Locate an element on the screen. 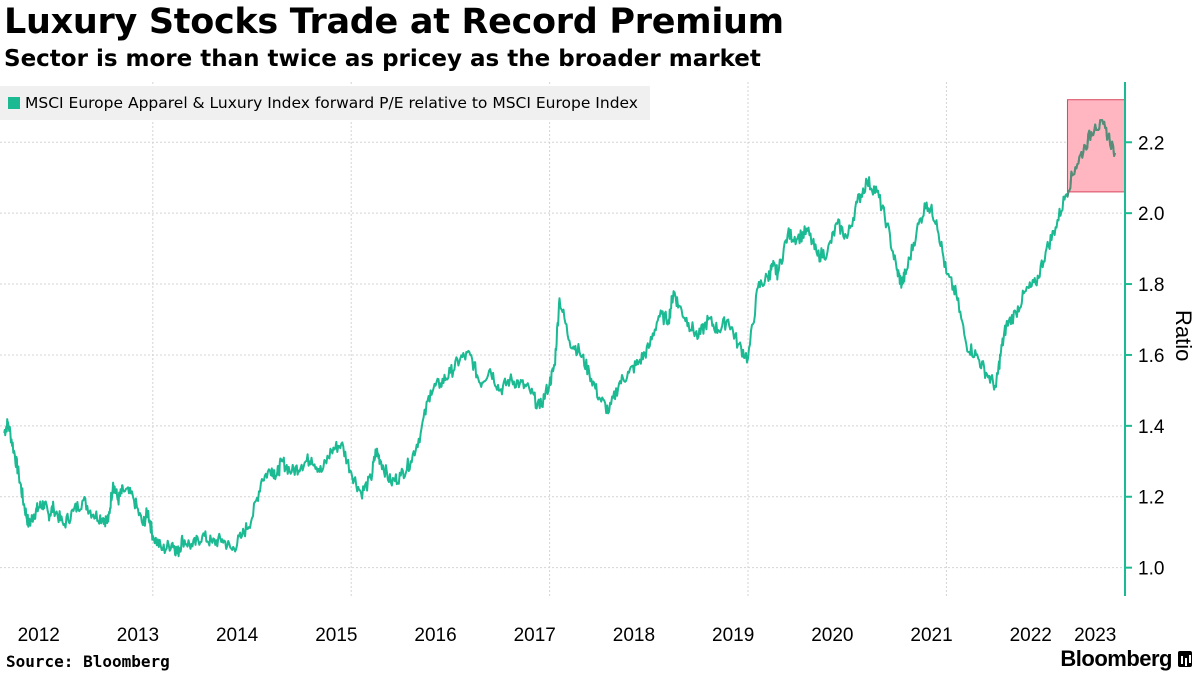  x-tick-label: 2012 is located at coordinates (39, 635).